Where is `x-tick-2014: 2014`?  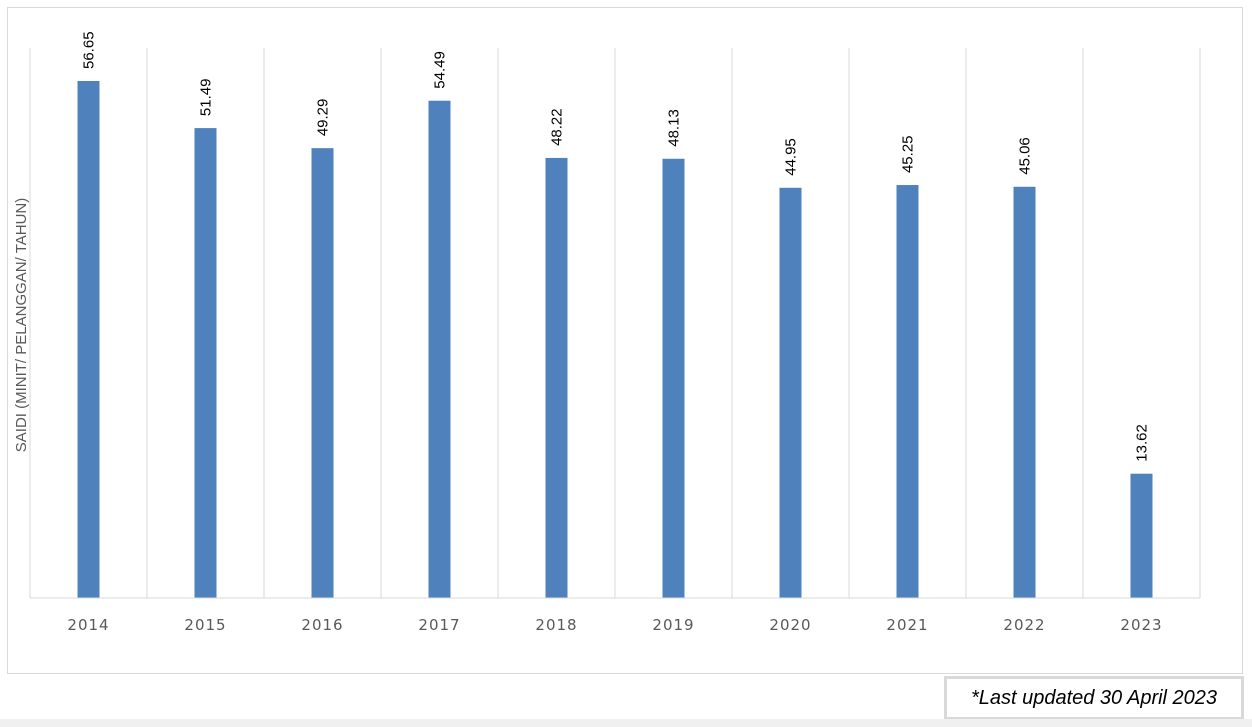 x-tick-2014: 2014 is located at coordinates (88, 625).